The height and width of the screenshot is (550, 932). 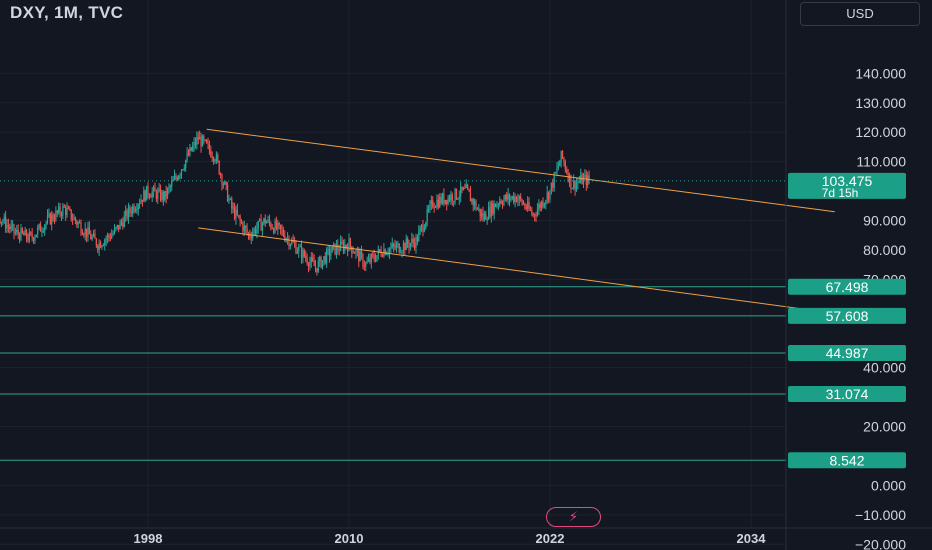 What do you see at coordinates (881, 162) in the screenshot?
I see `y-tick-label: 110.000` at bounding box center [881, 162].